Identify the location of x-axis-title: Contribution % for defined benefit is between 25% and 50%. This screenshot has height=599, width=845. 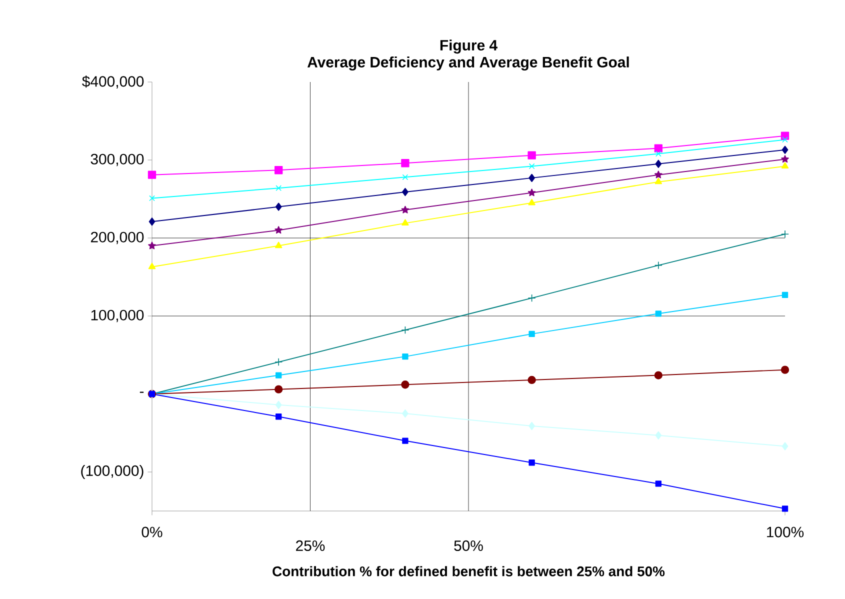
(468, 571).